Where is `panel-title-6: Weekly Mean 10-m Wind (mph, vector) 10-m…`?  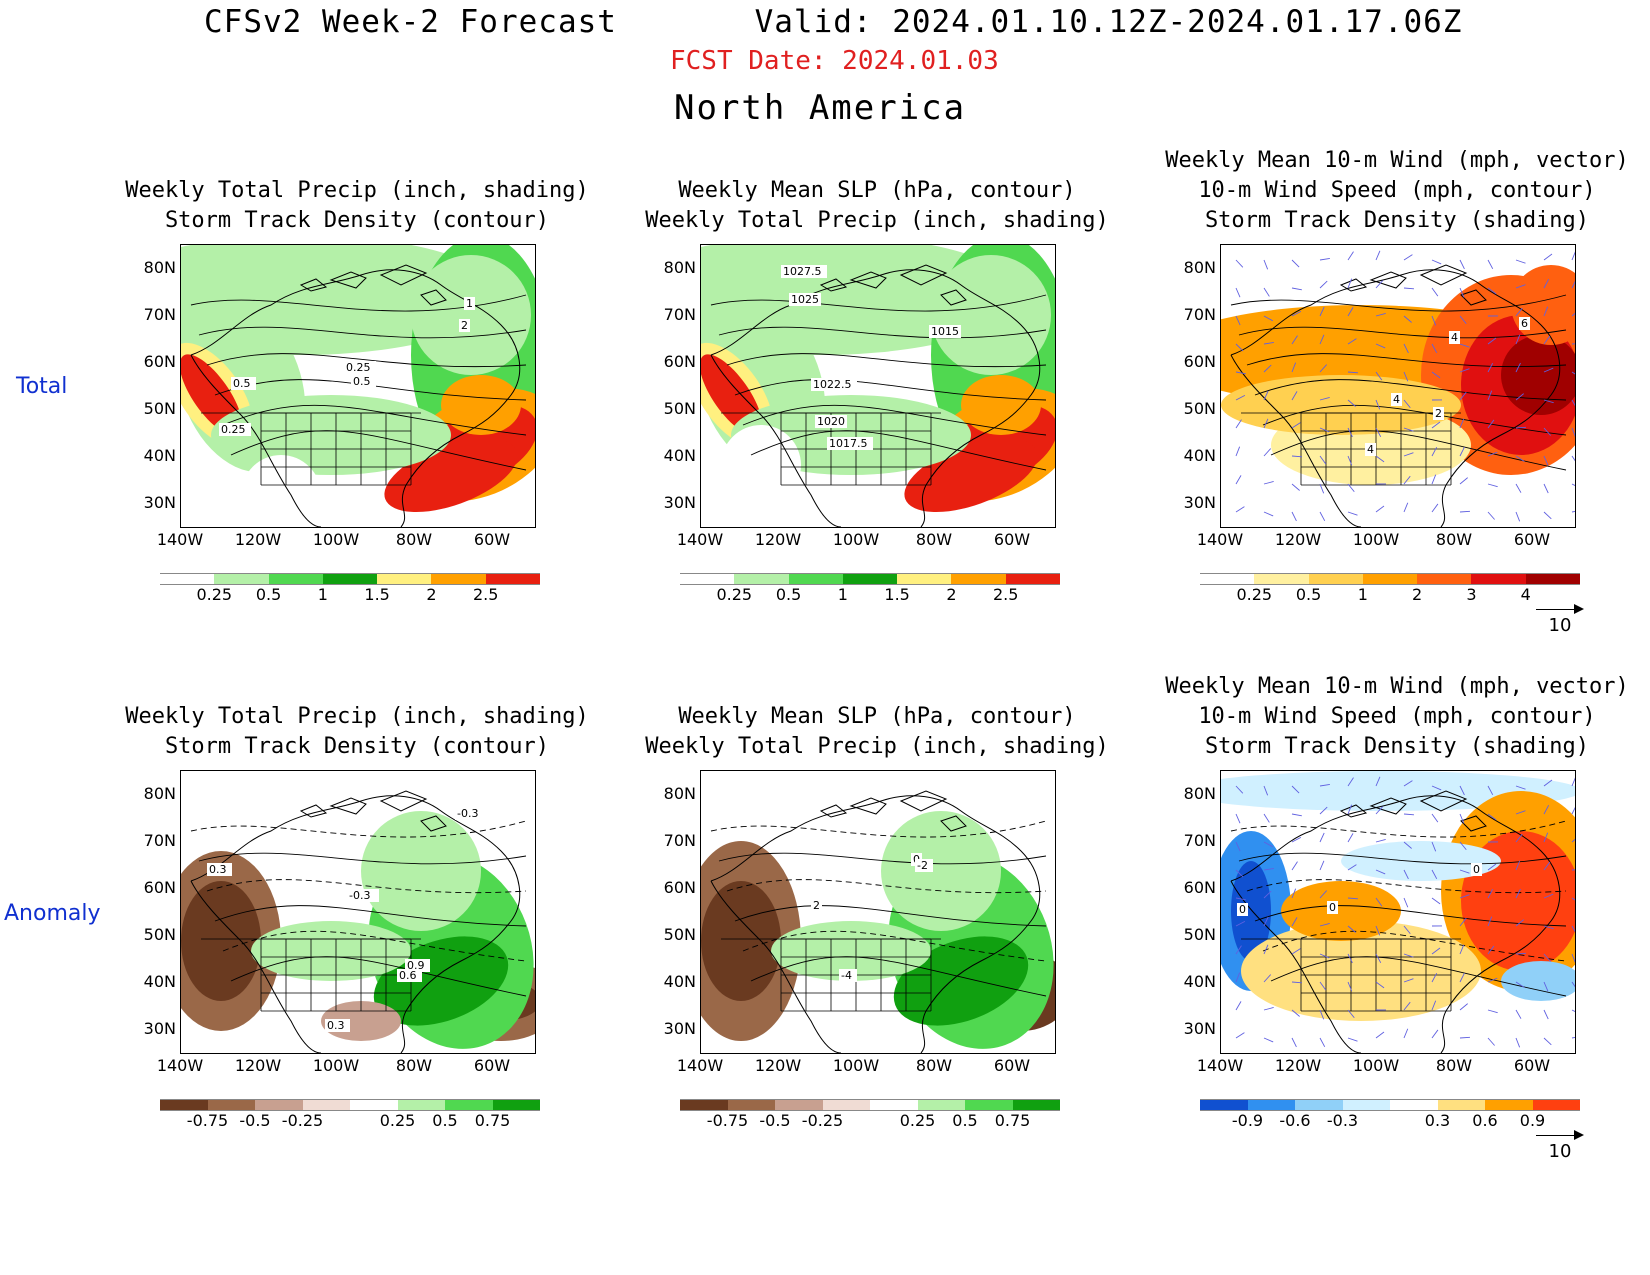 panel-title-6: Weekly Mean 10-m Wind (mph, vector) 10-m… is located at coordinates (1397, 716).